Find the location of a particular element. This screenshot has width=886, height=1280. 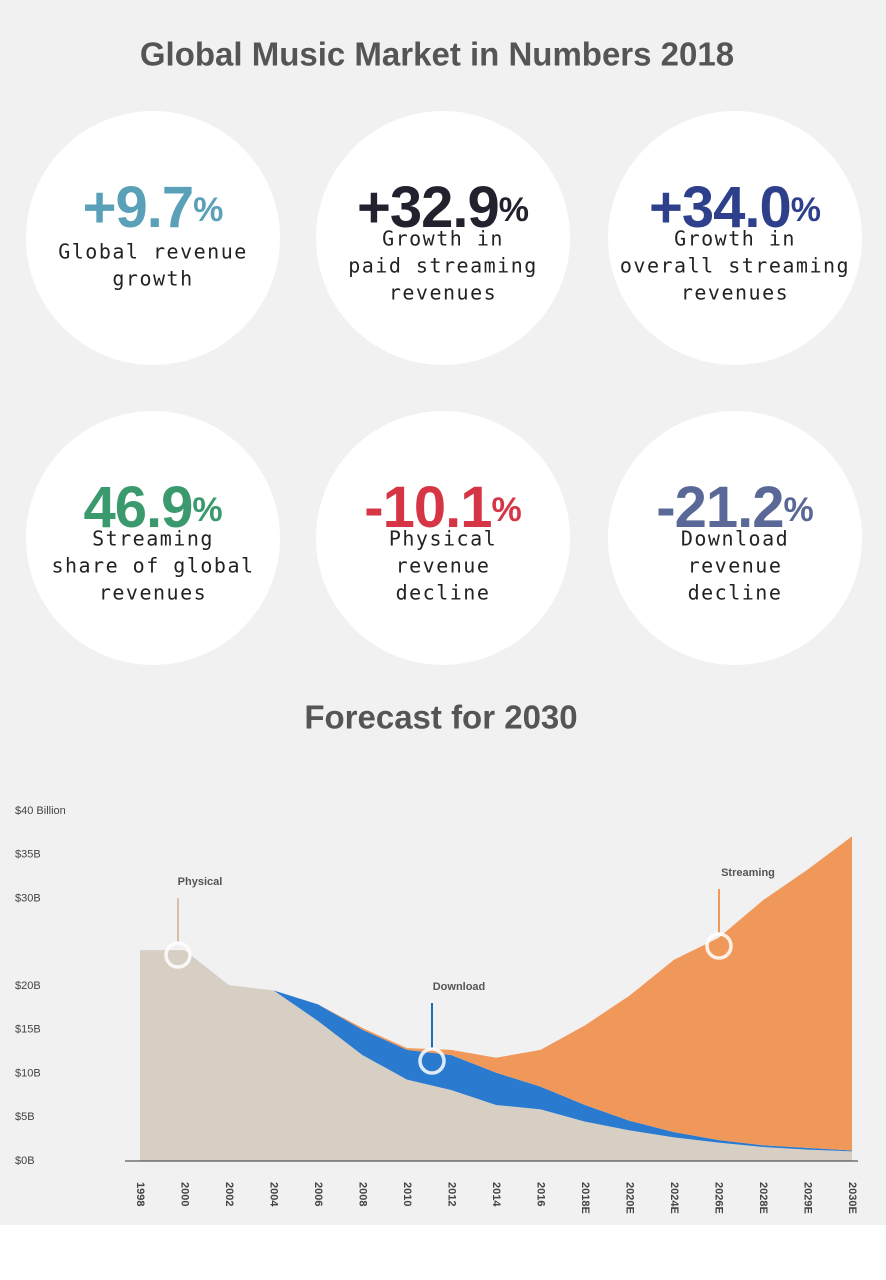

x-tick-label: 2014 is located at coordinates (496, 1194).